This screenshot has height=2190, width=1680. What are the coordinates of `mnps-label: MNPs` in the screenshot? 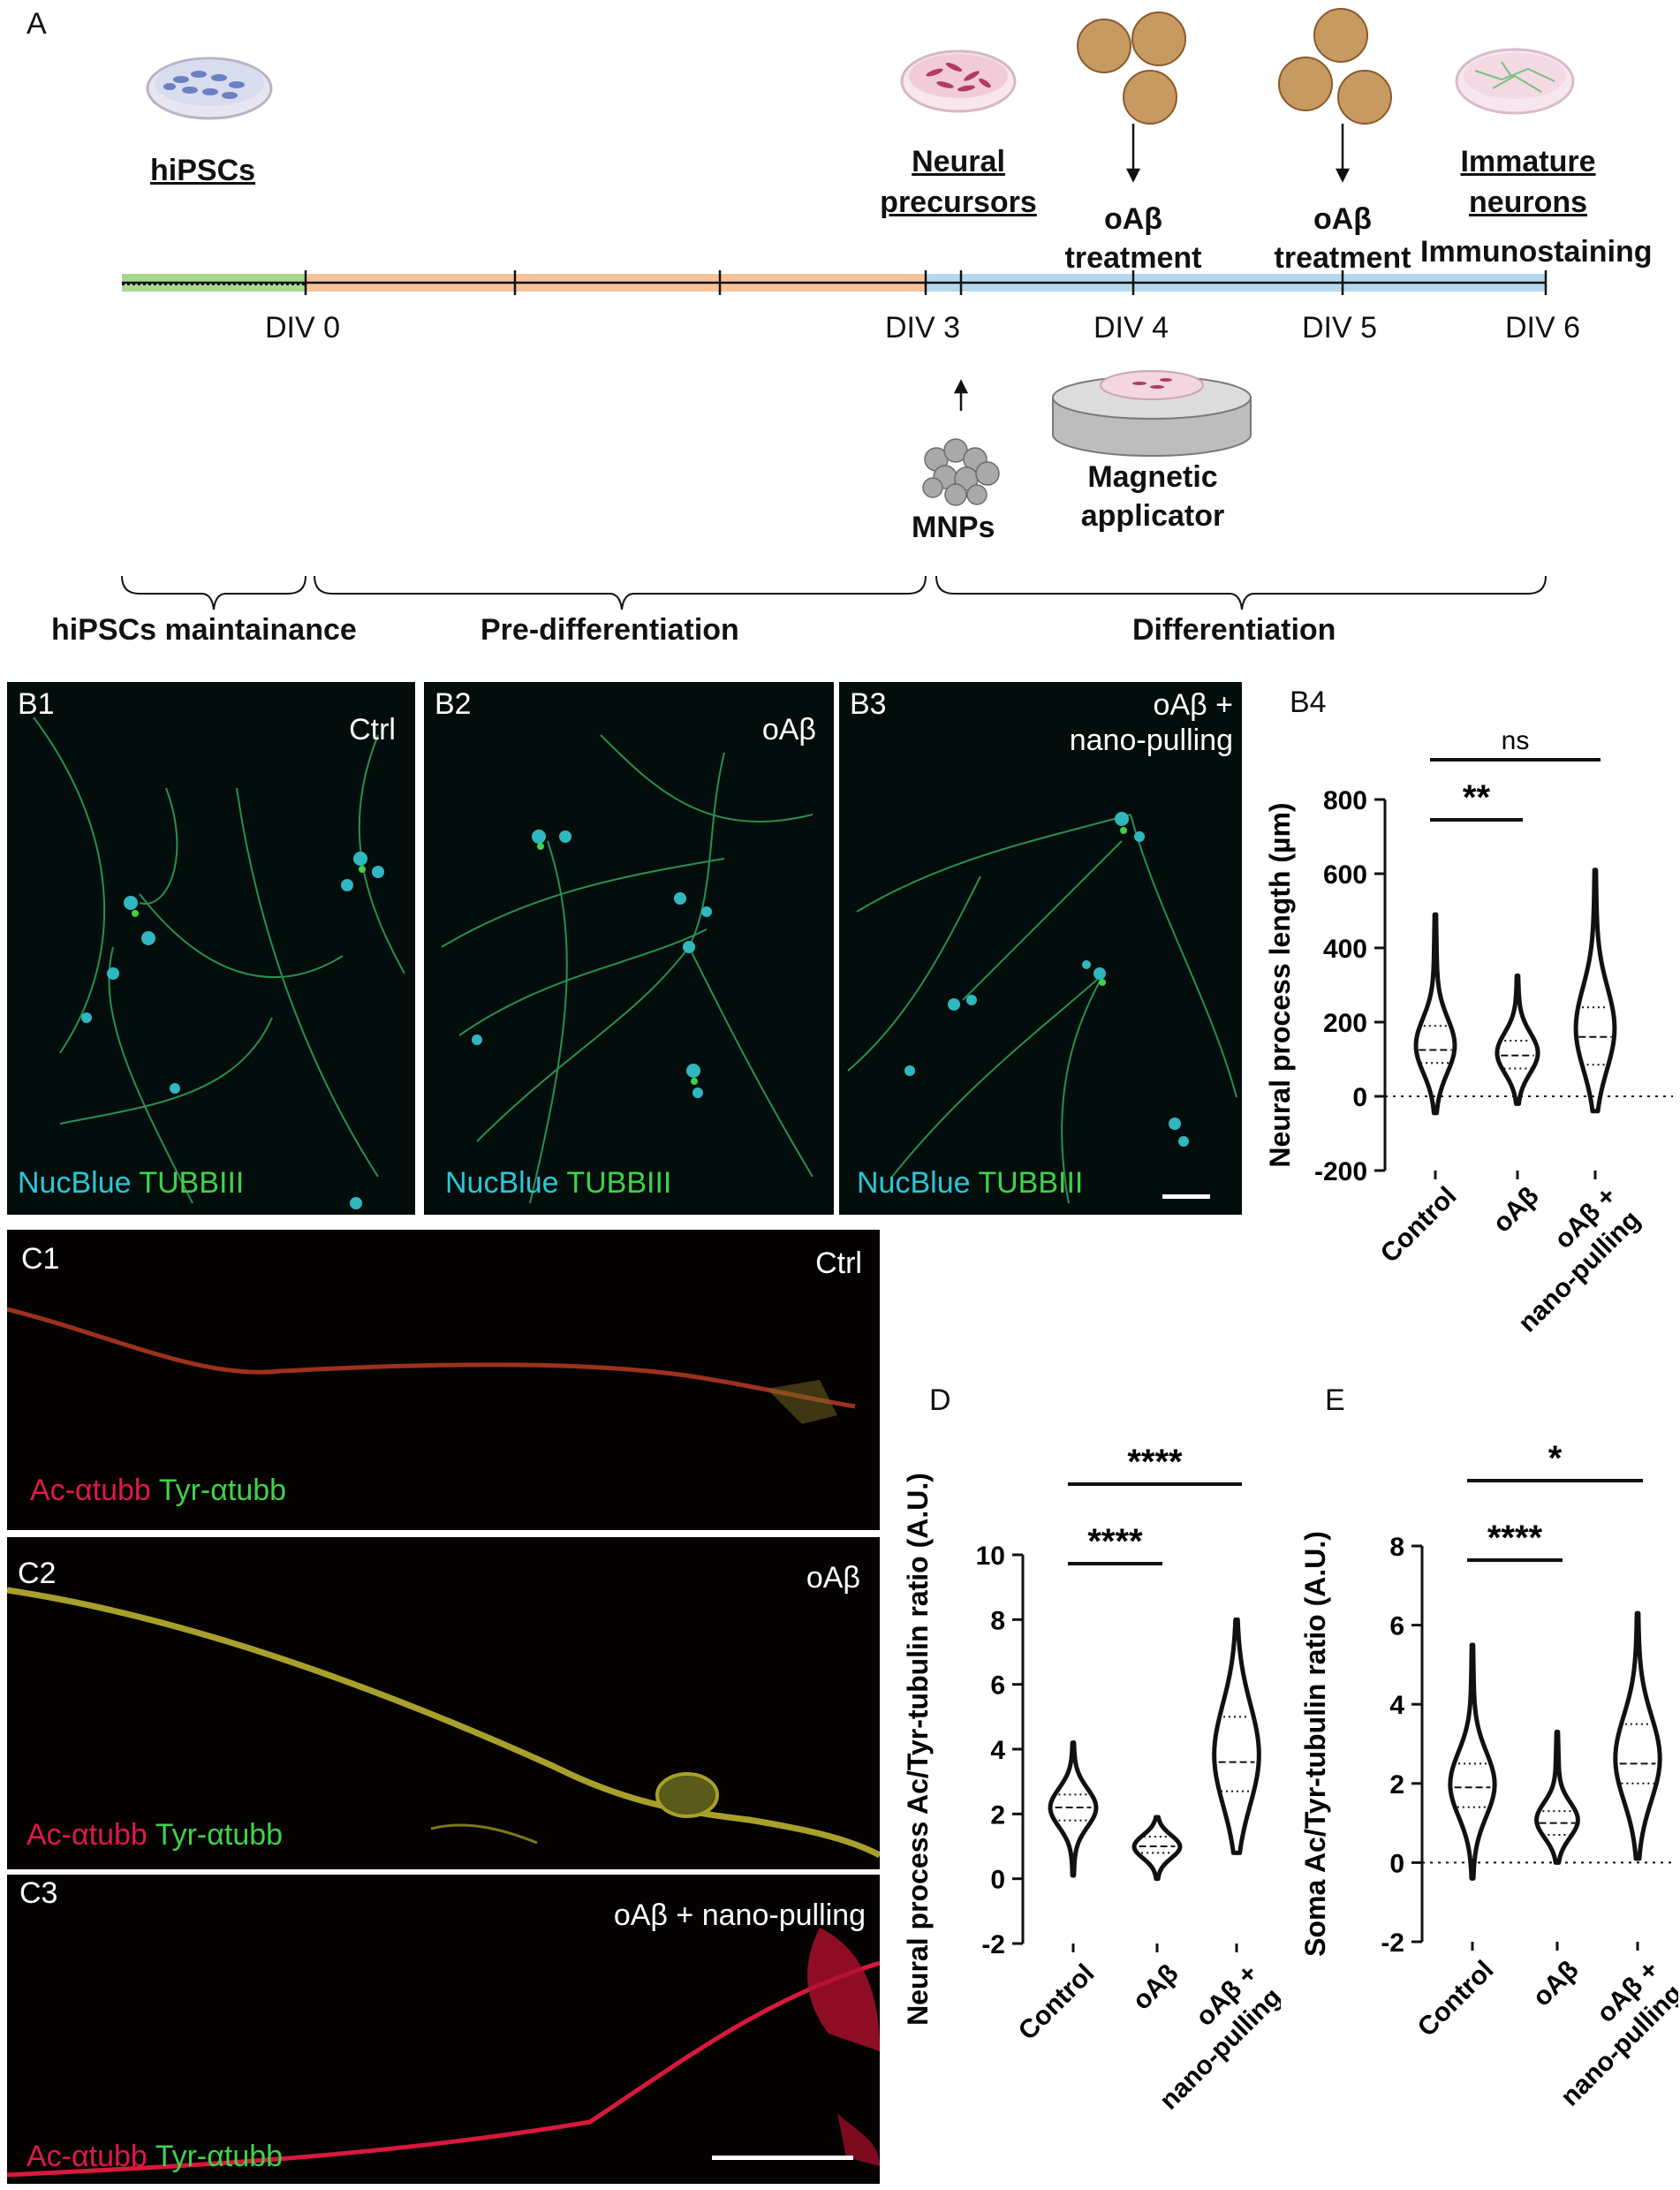 It's located at (953, 527).